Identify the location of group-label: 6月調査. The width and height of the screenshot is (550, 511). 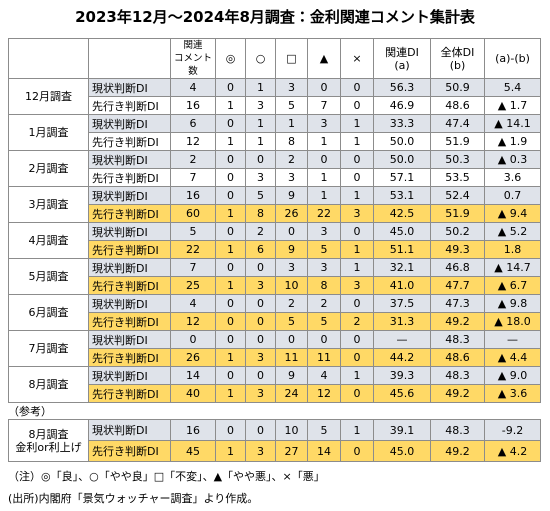
(48, 312).